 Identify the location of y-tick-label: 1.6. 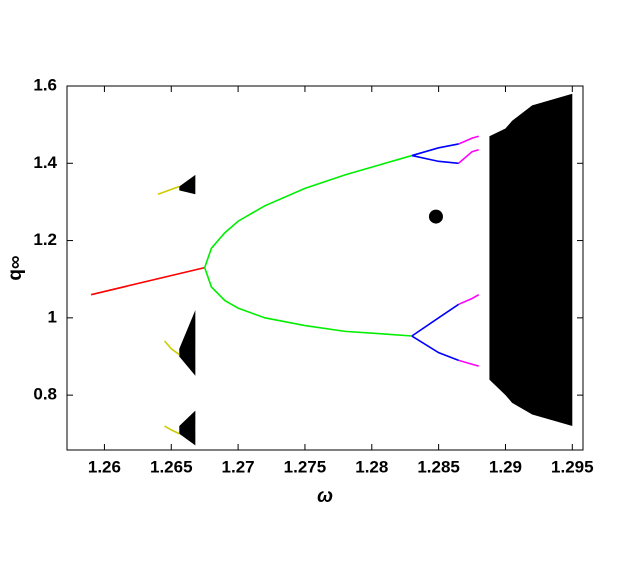
(45, 84).